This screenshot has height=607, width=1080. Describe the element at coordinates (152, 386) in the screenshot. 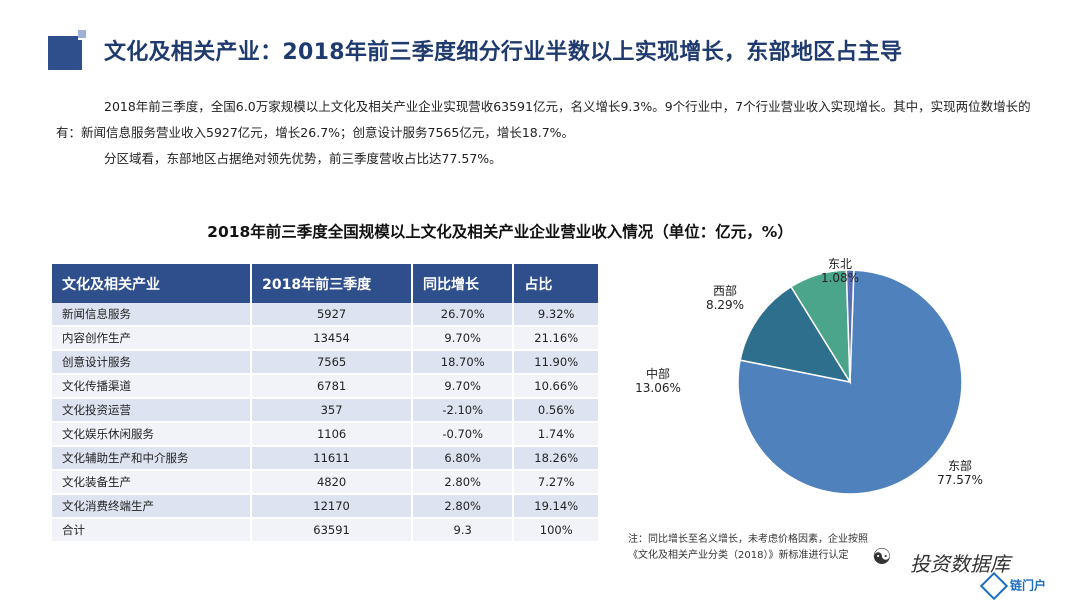

I see `table-cell: 文化传播渠道` at that location.